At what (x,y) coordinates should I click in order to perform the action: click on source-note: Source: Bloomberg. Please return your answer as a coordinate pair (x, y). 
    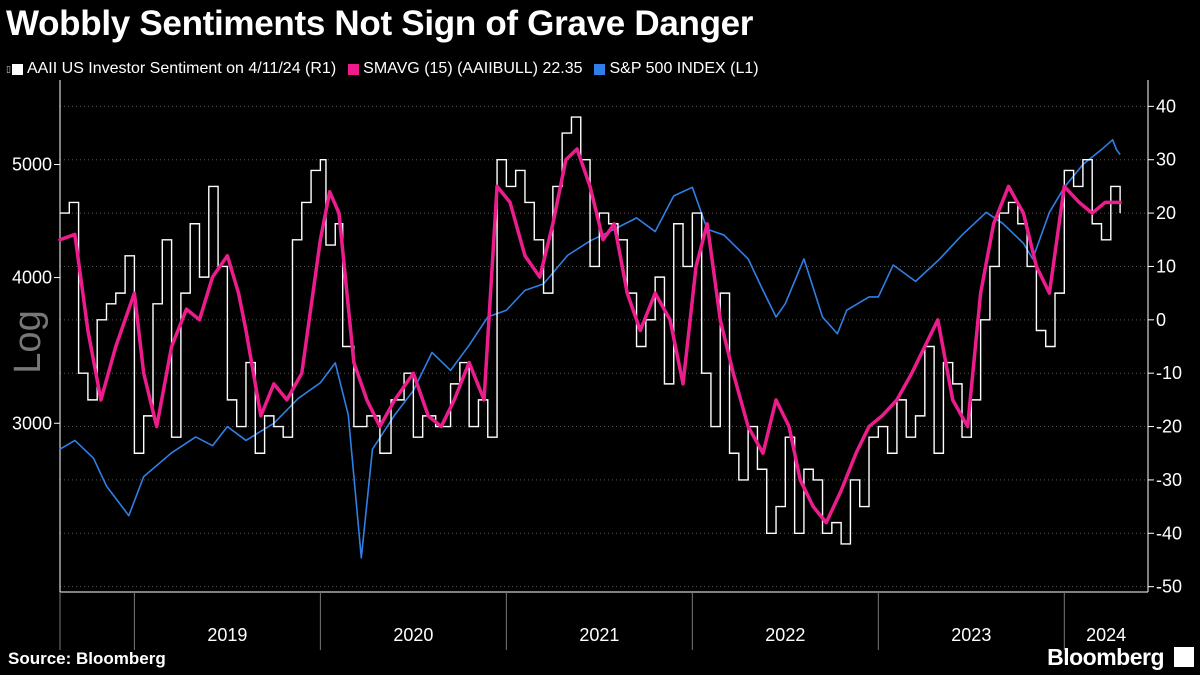
    Looking at the image, I should click on (87, 658).